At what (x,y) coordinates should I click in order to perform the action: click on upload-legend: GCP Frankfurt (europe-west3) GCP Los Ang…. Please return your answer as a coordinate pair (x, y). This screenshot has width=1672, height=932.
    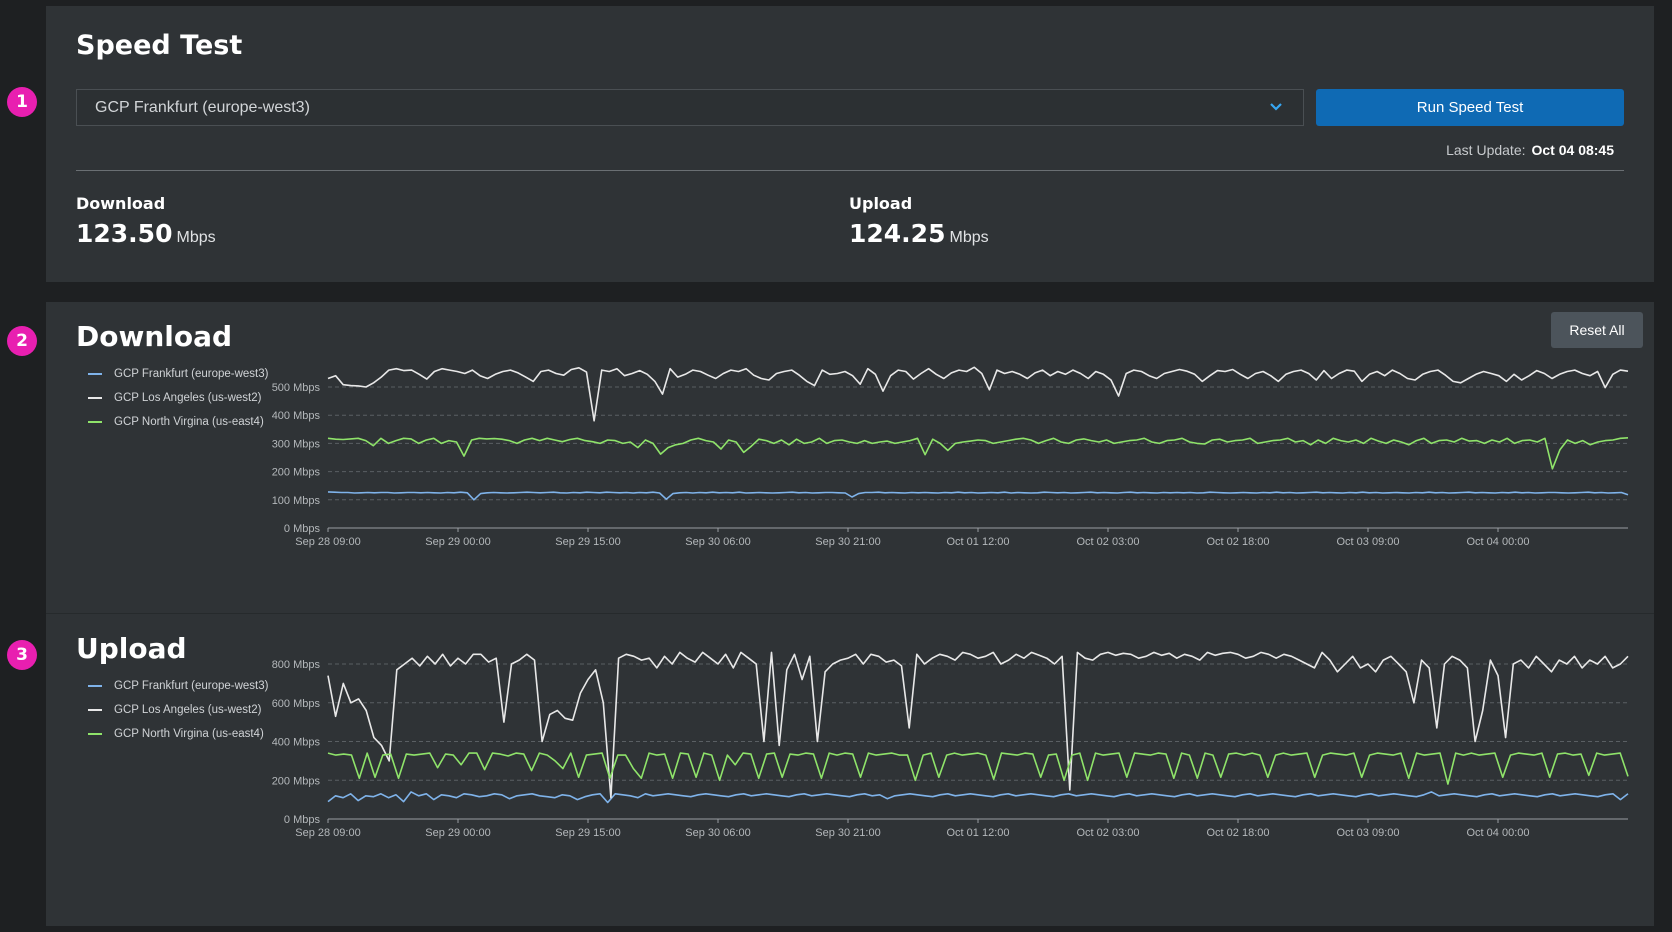
    Looking at the image, I should click on (178, 710).